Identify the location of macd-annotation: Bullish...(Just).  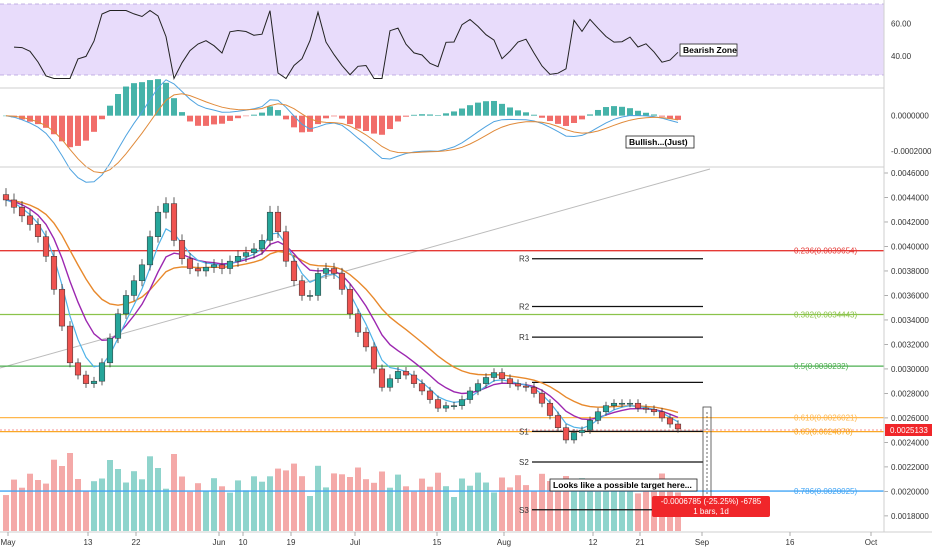
(658, 142).